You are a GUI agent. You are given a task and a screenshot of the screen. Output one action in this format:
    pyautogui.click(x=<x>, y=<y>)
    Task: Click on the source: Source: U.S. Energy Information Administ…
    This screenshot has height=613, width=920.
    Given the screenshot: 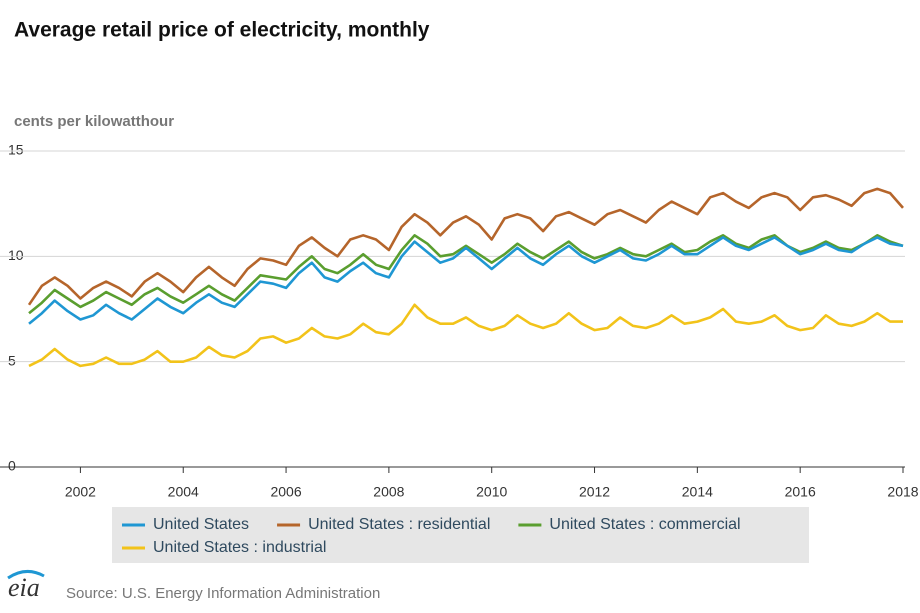 What is the action you would take?
    pyautogui.click(x=223, y=593)
    